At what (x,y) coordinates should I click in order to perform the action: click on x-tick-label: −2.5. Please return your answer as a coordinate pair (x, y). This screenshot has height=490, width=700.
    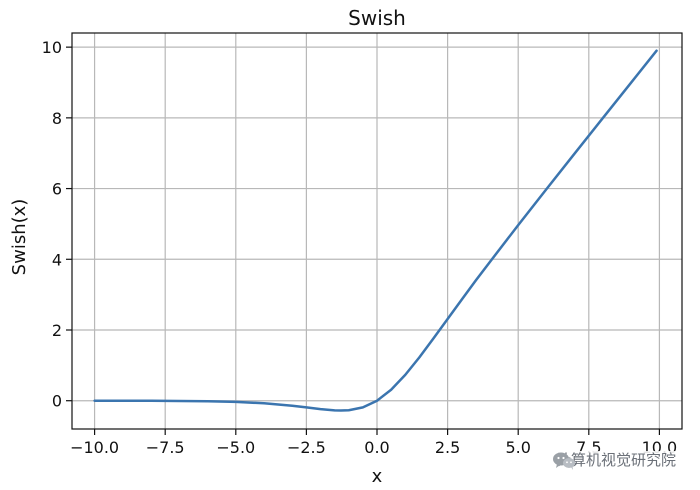
    Looking at the image, I should click on (306, 447).